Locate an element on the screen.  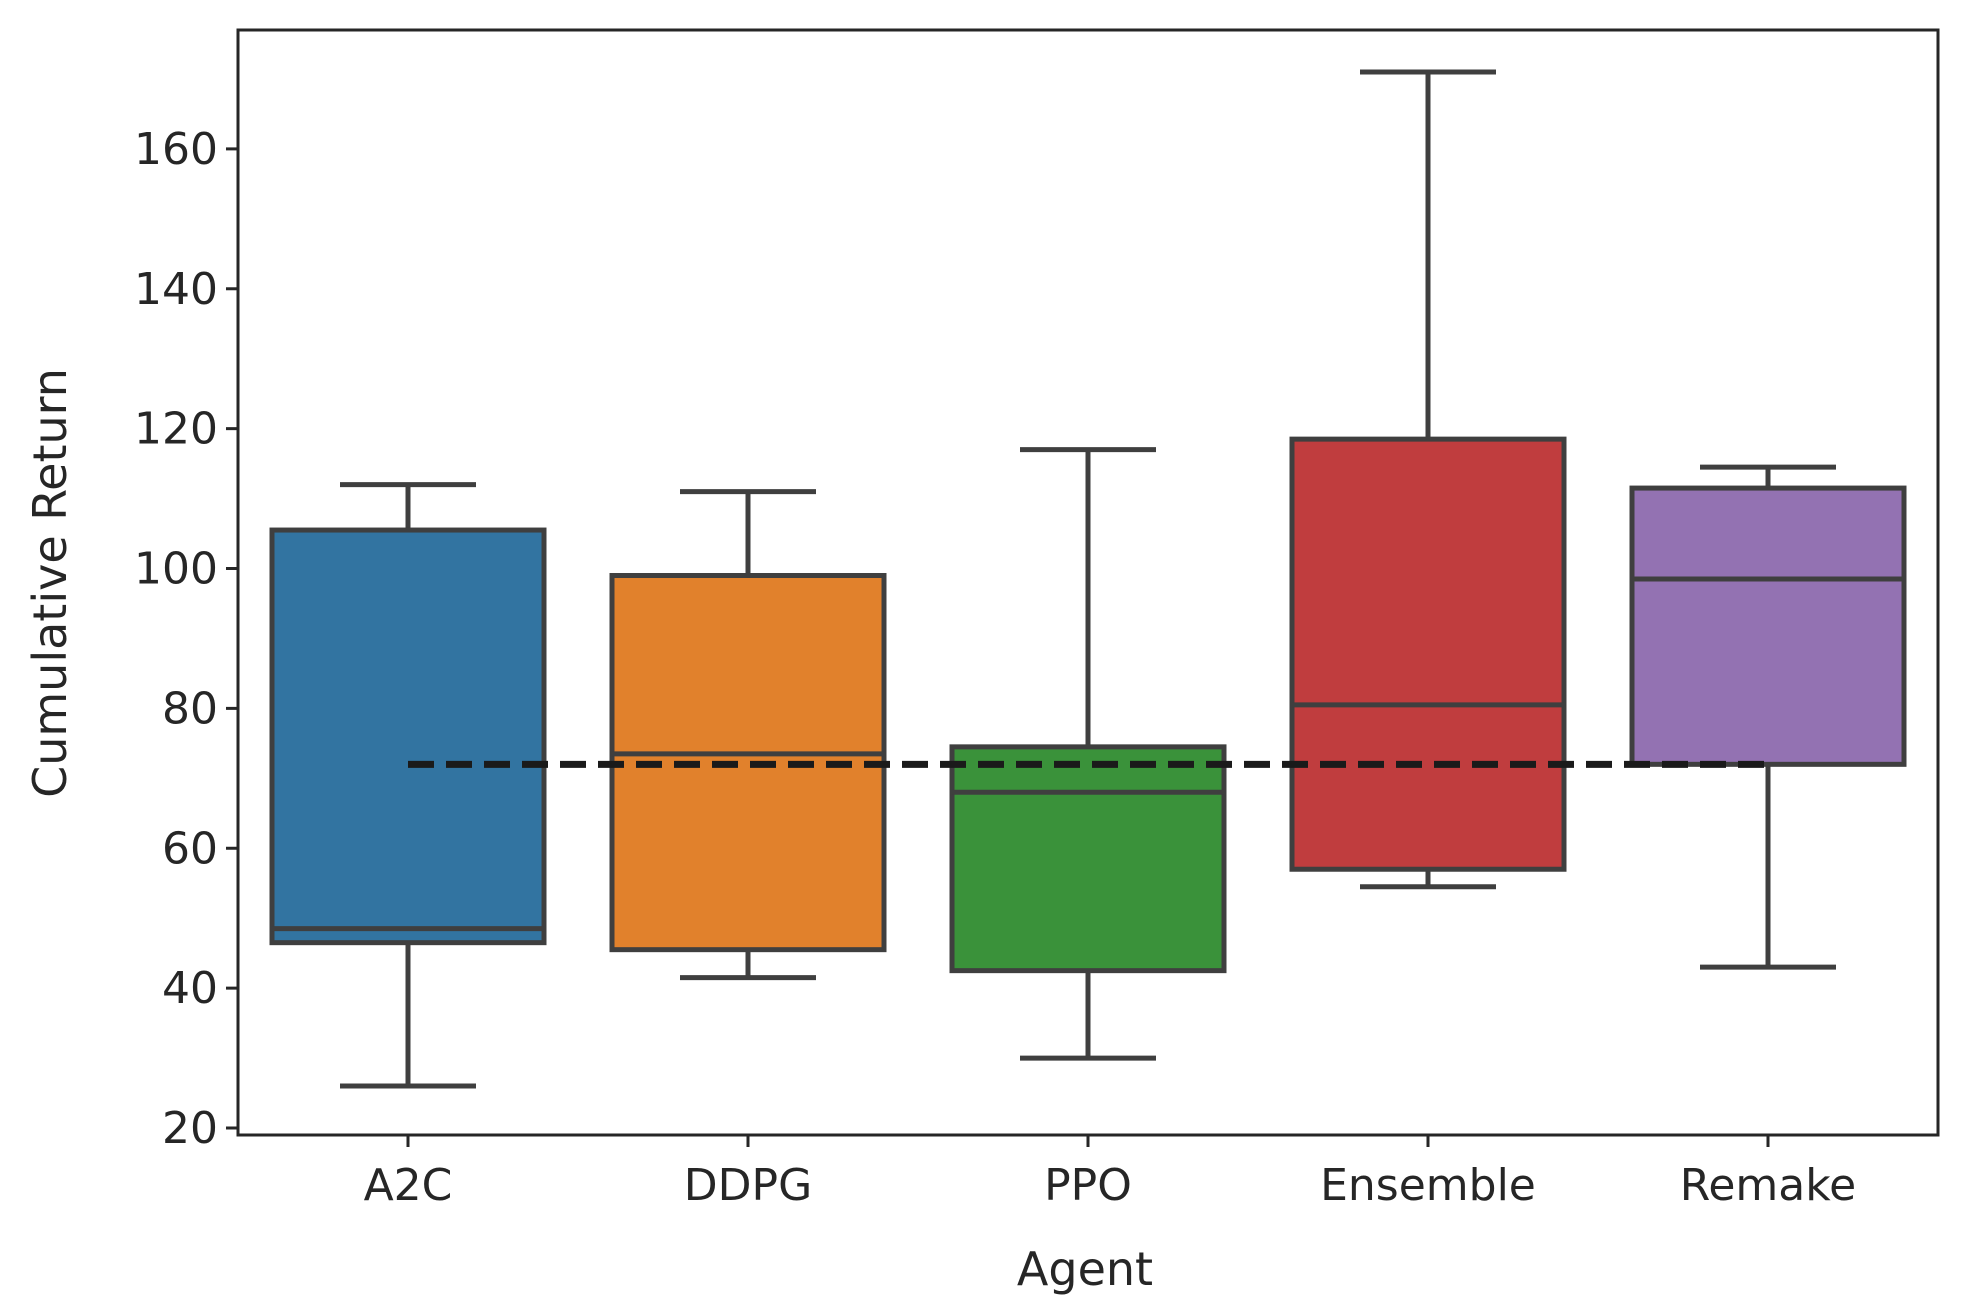
x-tick-label-ppo: PPO is located at coordinates (1088, 1185).